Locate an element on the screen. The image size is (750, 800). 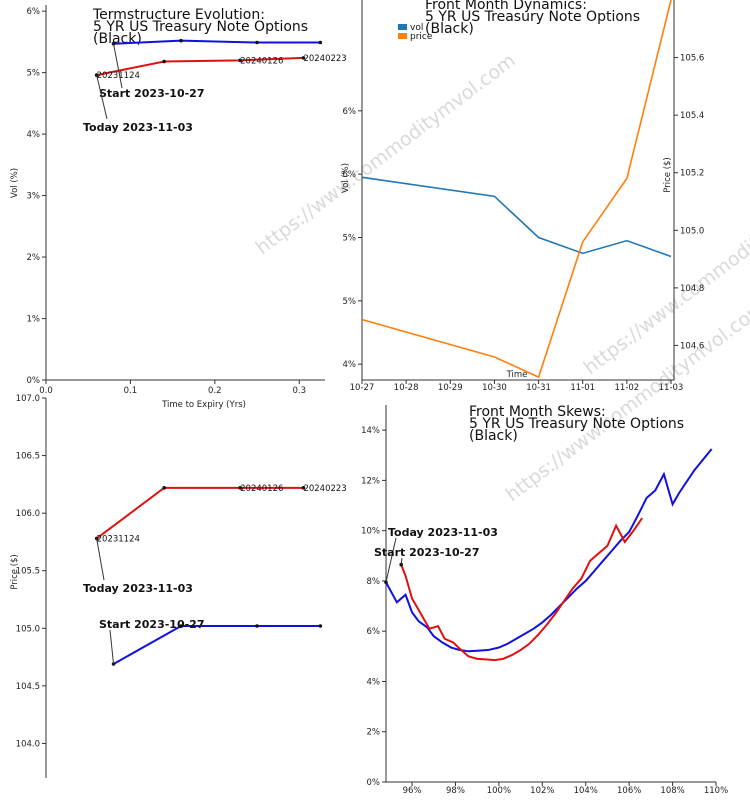
series-line-vol is located at coordinates (516, 217).